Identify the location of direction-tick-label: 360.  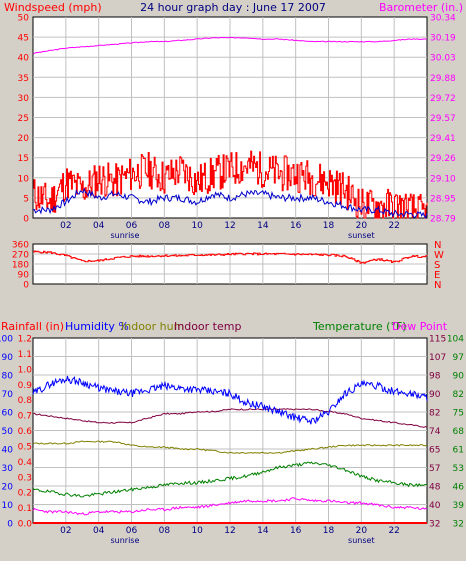
(20, 246).